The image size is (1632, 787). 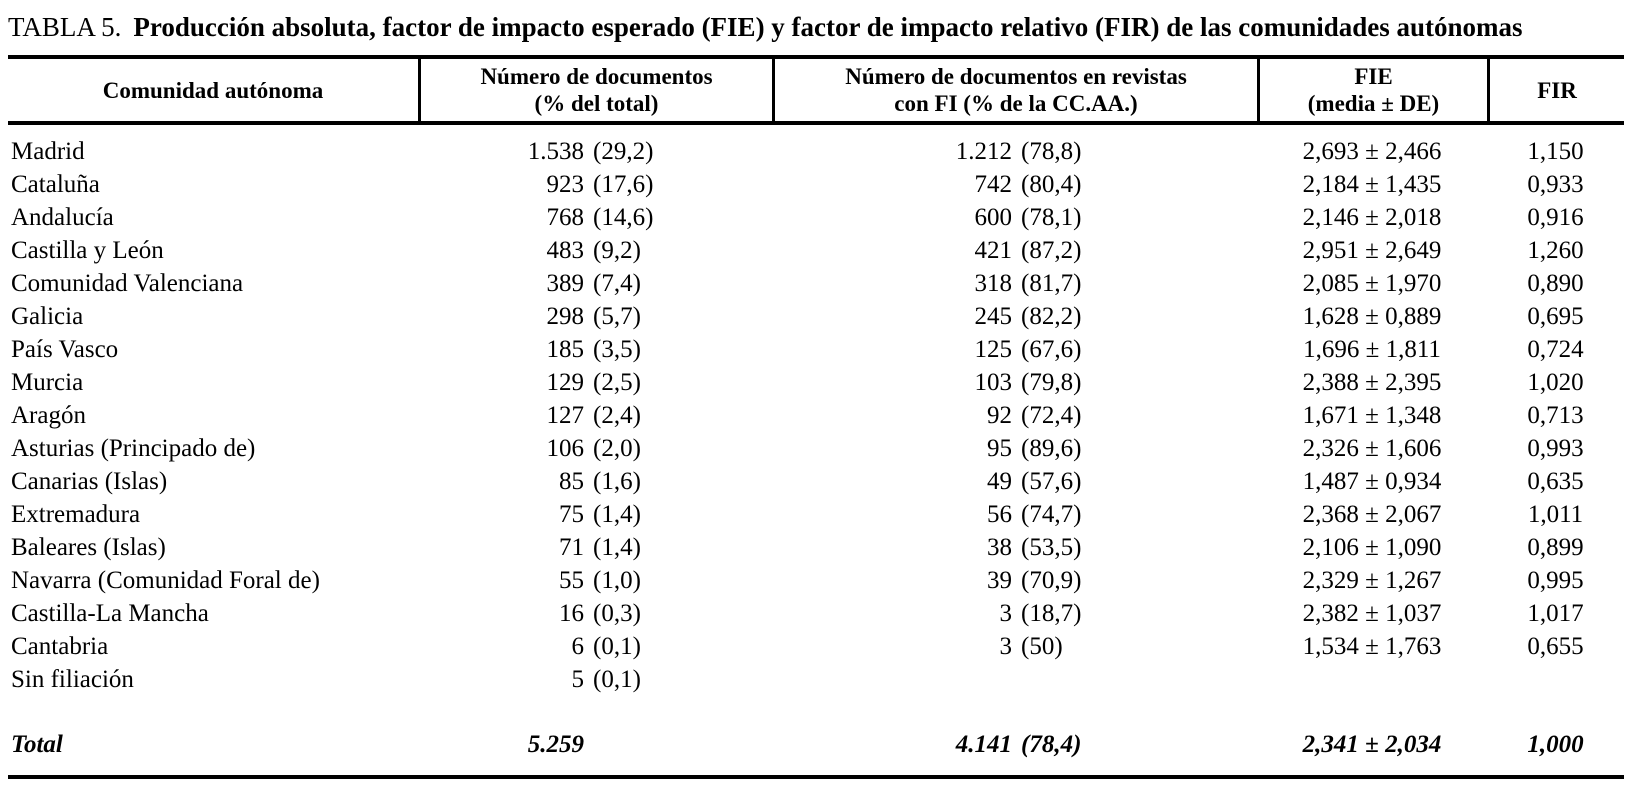 I want to click on cell-num-docs: 768 (14,6), so click(x=600, y=217).